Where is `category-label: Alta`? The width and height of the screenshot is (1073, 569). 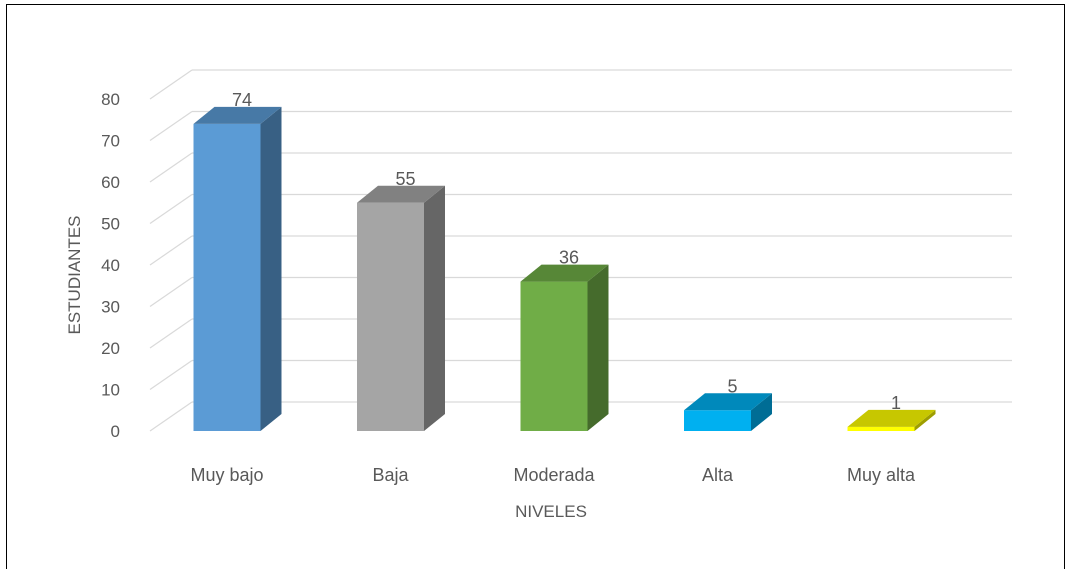
category-label: Alta is located at coordinates (718, 475).